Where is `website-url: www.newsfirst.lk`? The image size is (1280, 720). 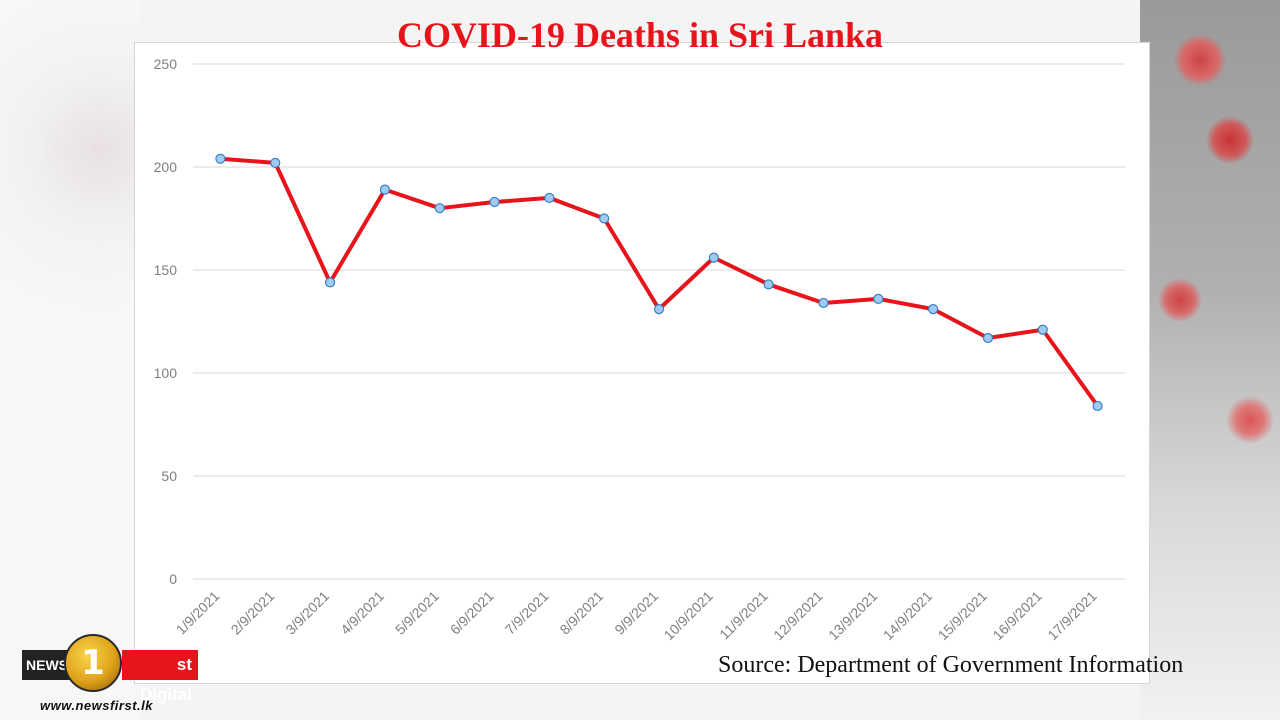 website-url: www.newsfirst.lk is located at coordinates (96, 705).